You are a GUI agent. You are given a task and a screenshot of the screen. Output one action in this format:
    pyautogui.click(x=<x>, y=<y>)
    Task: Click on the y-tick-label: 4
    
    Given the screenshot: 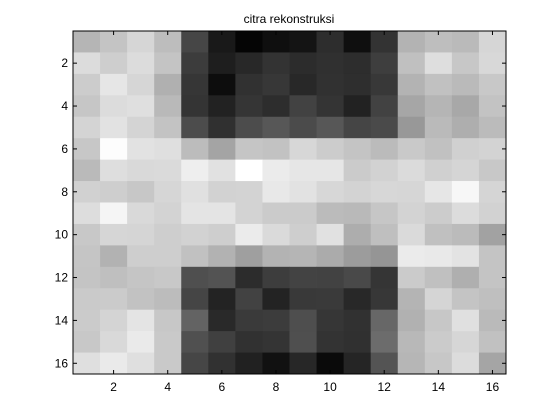 What is the action you would take?
    pyautogui.click(x=64, y=106)
    